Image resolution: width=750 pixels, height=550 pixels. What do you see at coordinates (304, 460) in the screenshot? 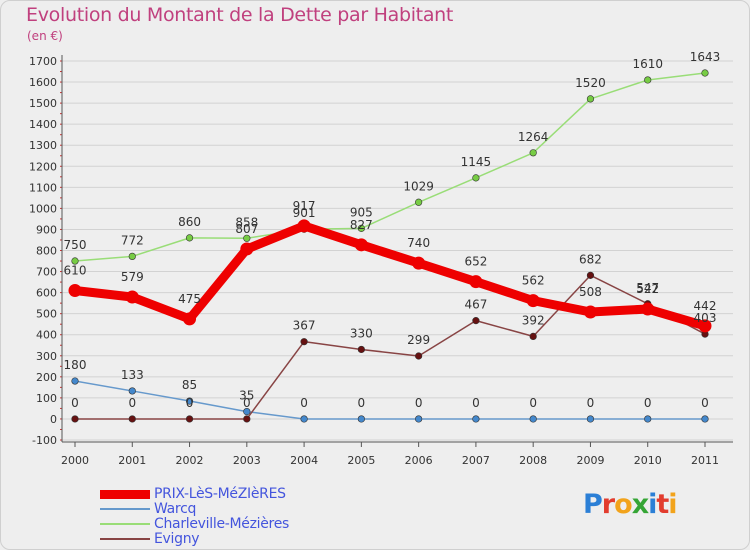
I see `x-tick-label: 2004` at bounding box center [304, 460].